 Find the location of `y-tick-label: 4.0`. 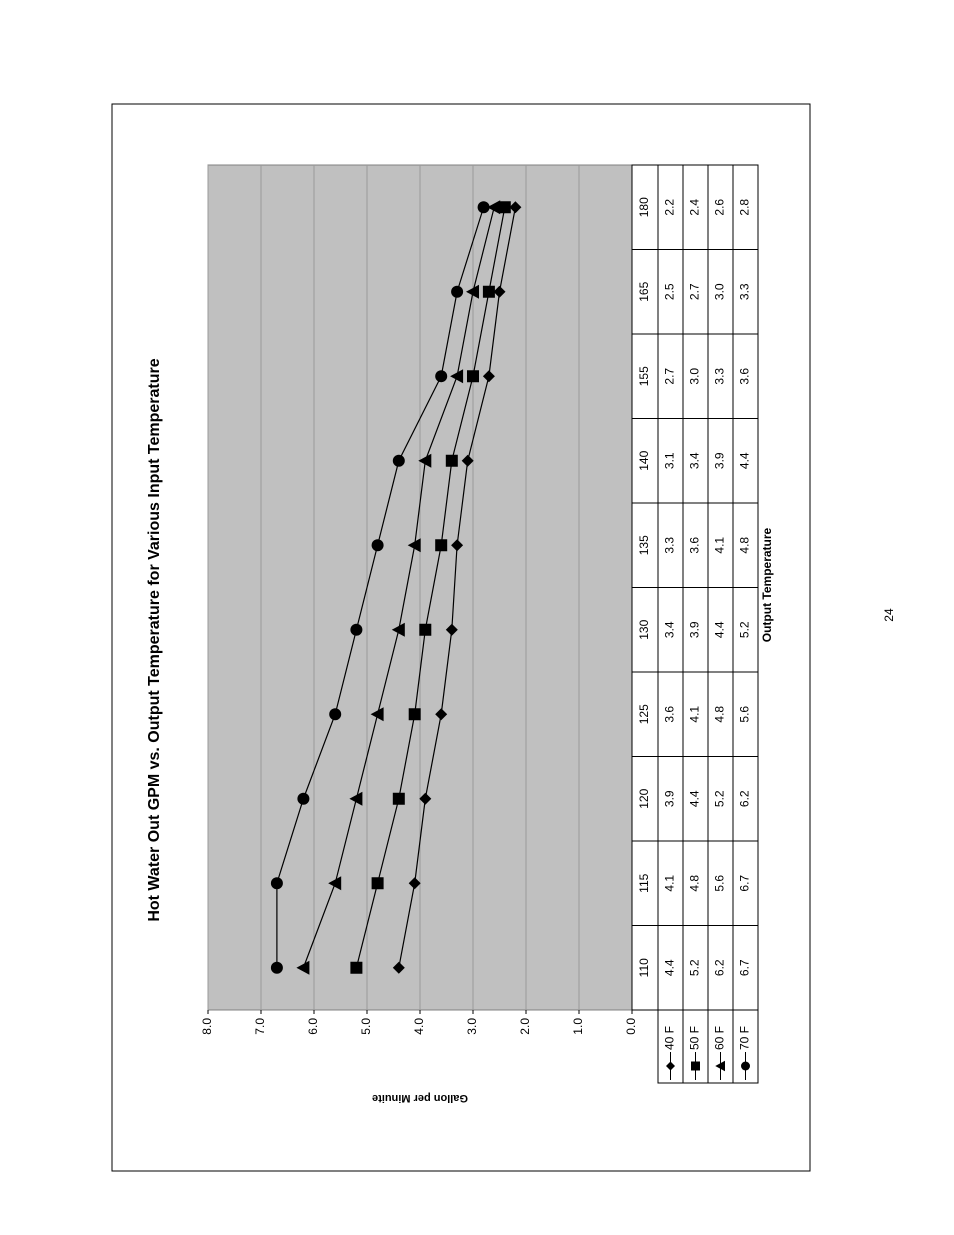

y-tick-label: 4.0 is located at coordinates (419, 1026).